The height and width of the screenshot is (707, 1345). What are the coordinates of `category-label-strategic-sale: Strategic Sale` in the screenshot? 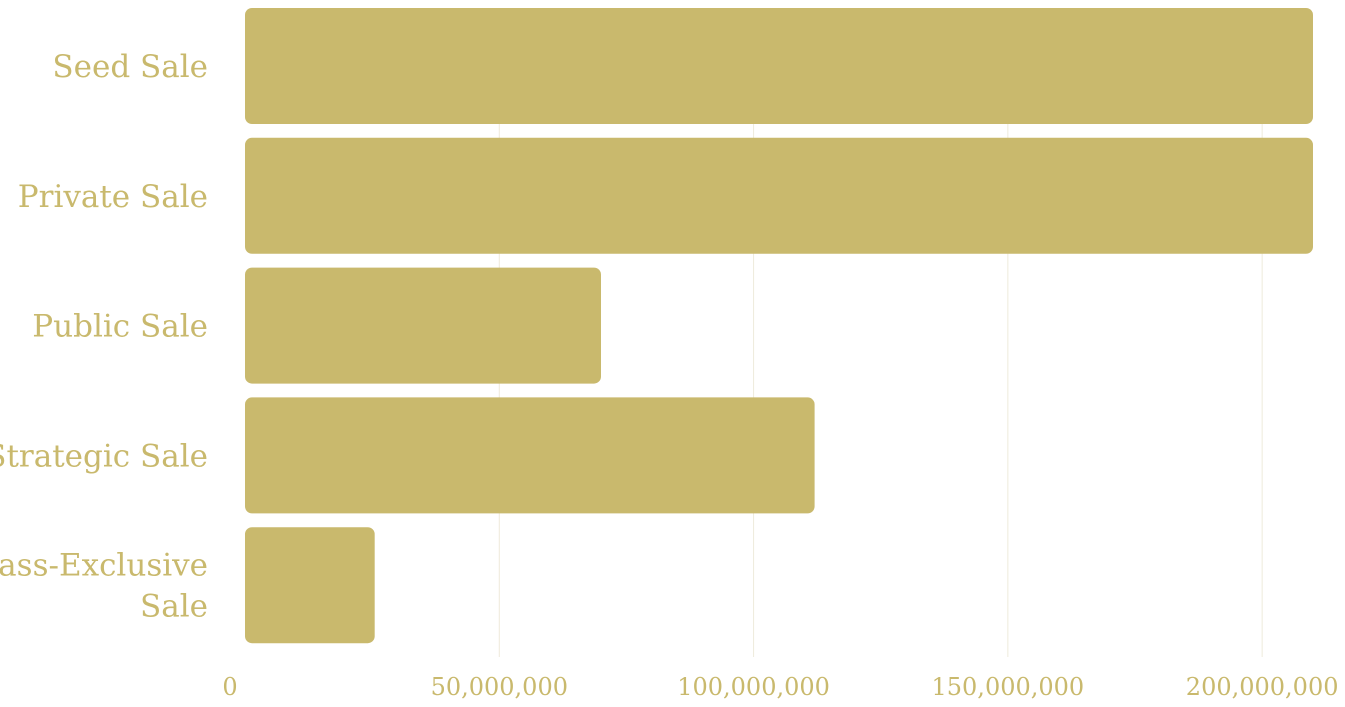 It's located at (104, 456).